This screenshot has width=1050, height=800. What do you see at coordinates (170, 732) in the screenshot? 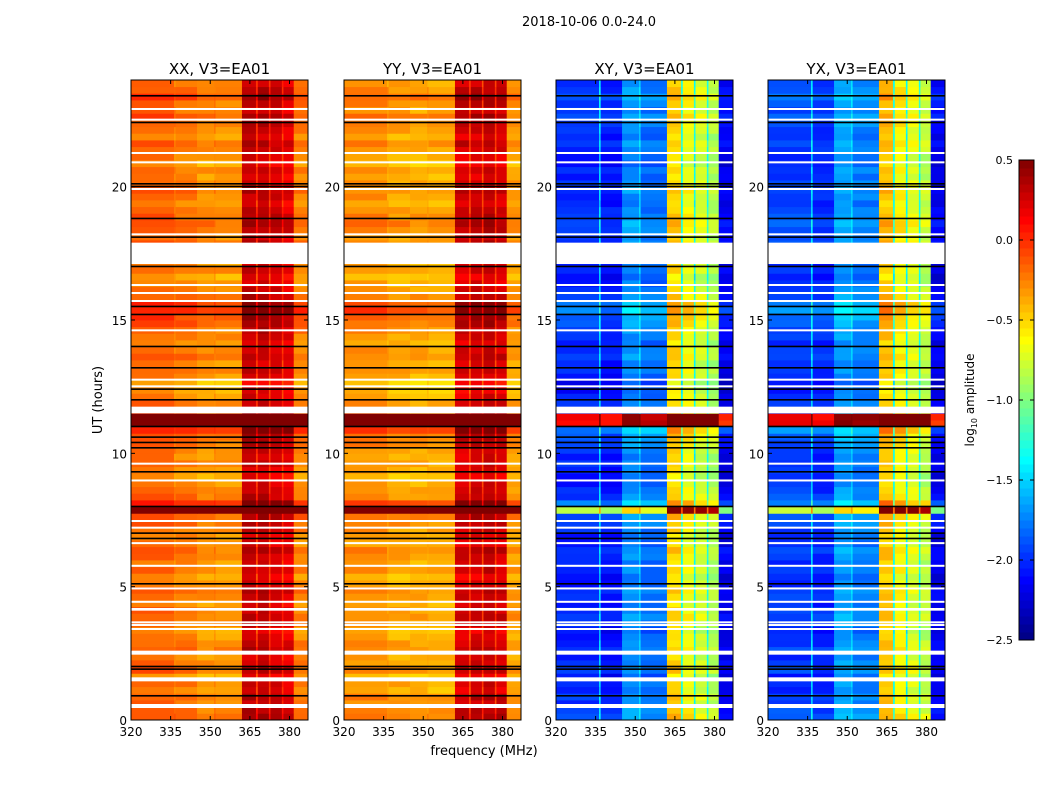
I see `x-tick-label: 335` at bounding box center [170, 732].